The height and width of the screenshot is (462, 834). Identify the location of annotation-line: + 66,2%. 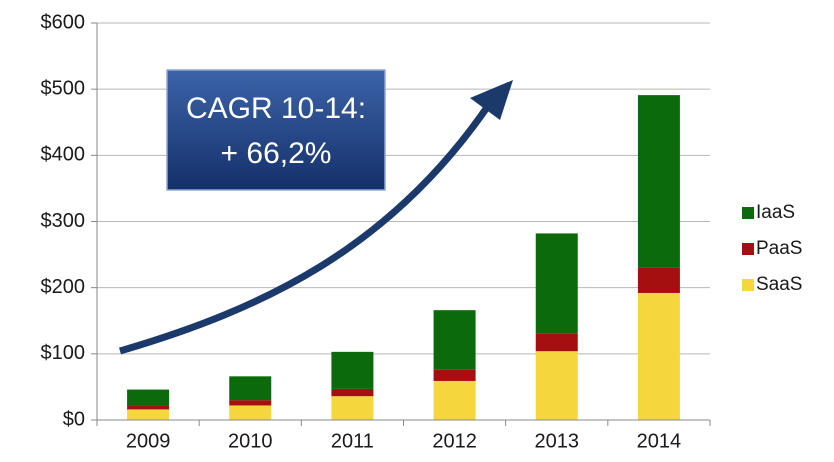
(276, 153).